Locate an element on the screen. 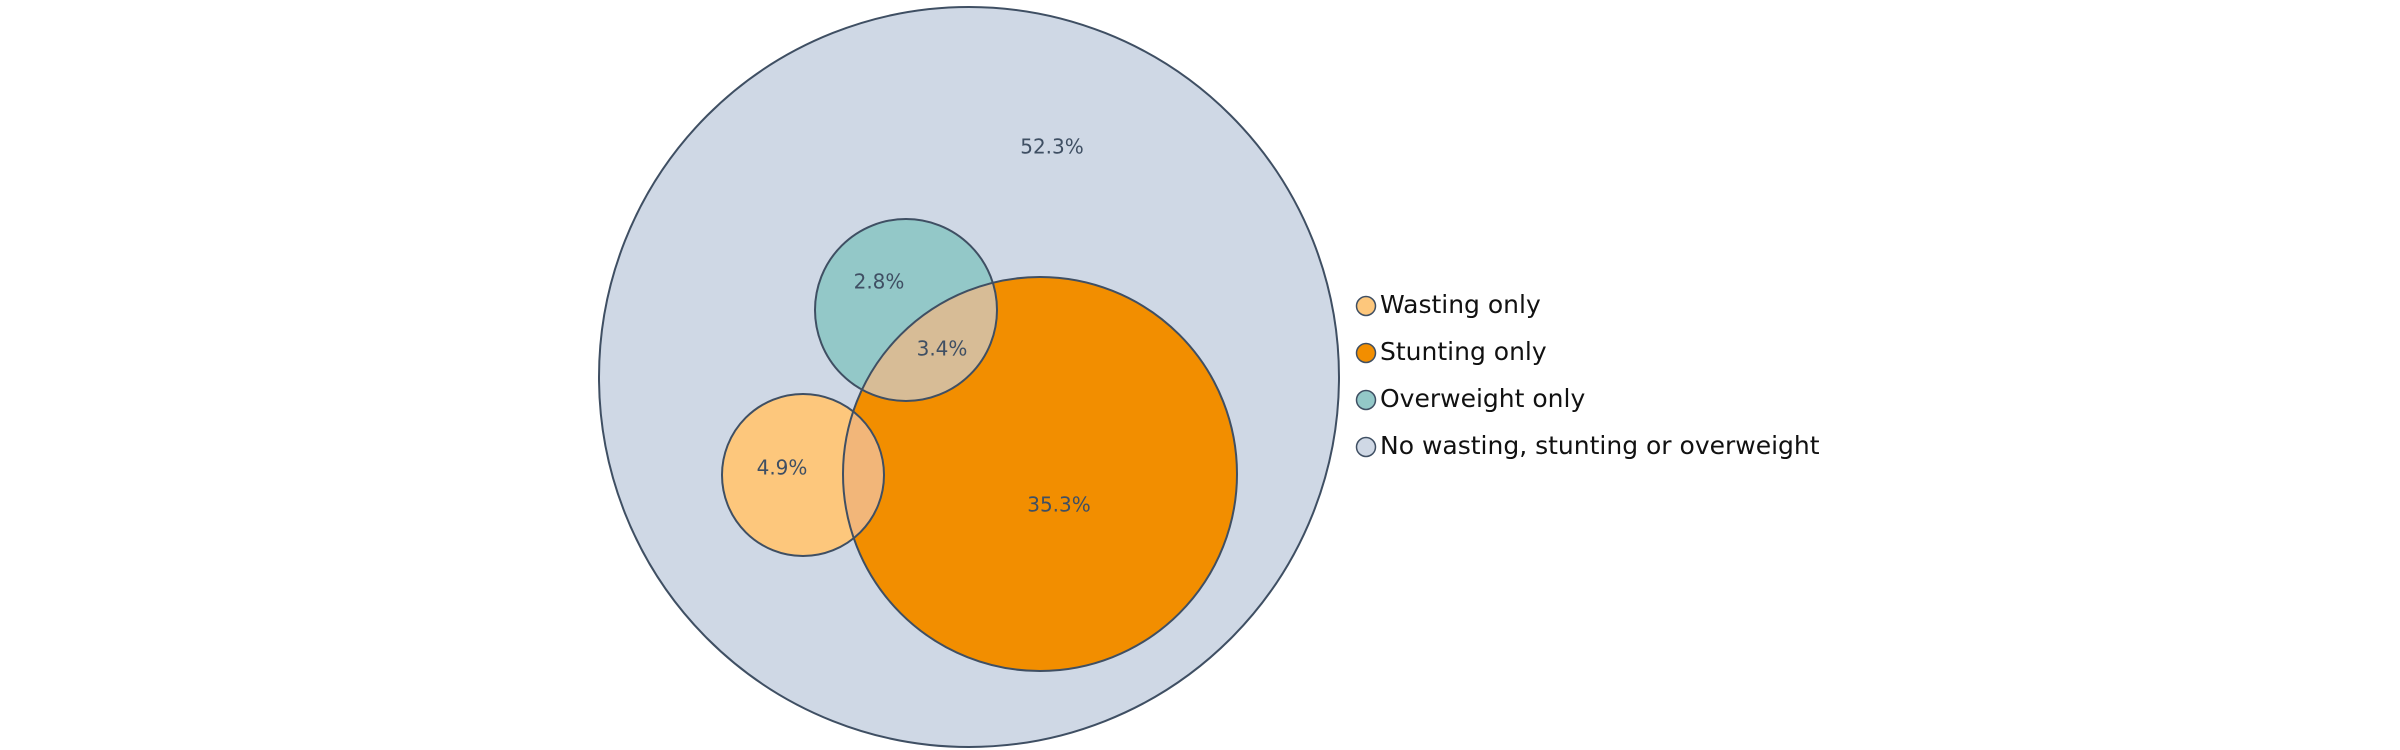  legend-label: No wasting, stunting or overweight is located at coordinates (1600, 445).